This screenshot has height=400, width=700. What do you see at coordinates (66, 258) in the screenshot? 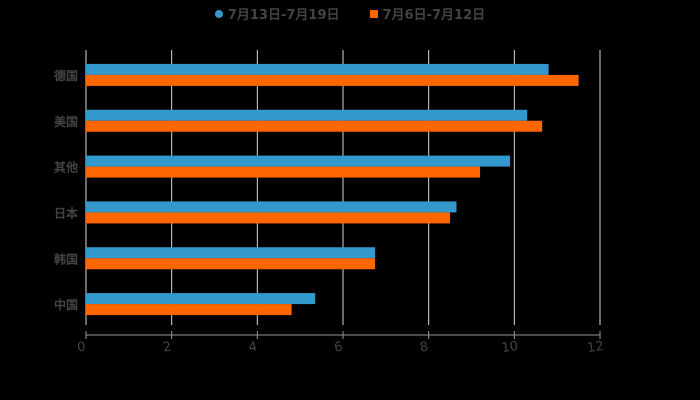
I see `y-category-label: 韩国` at bounding box center [66, 258].